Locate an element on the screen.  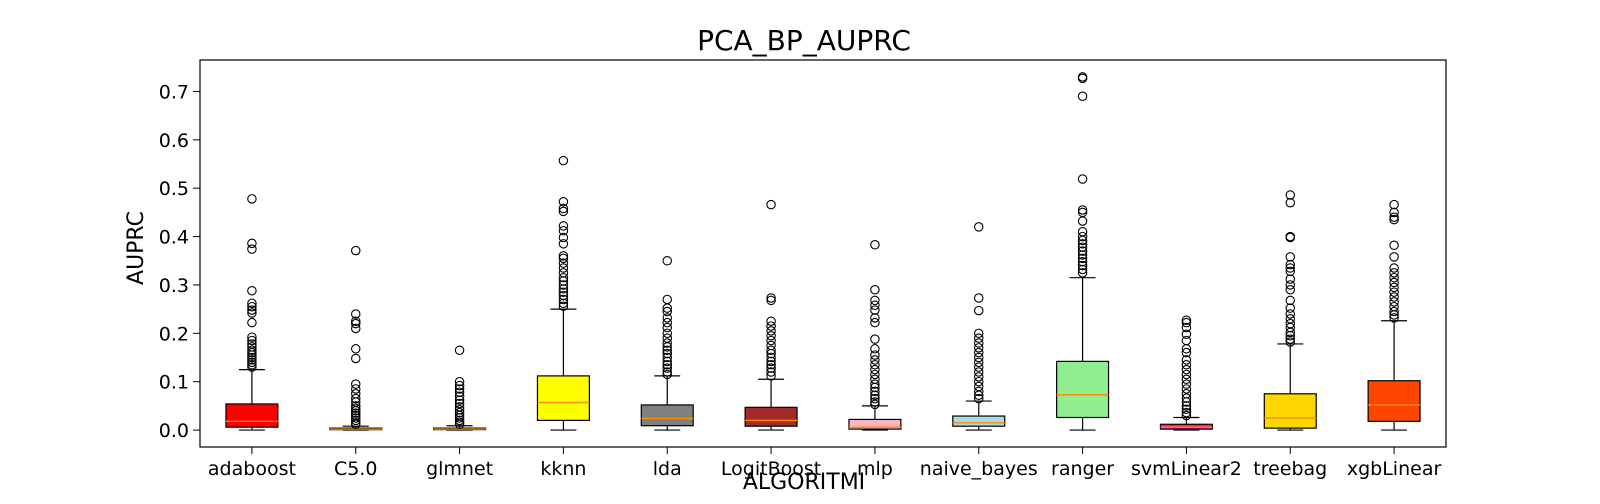
box-treebag is located at coordinates (1290, 310).